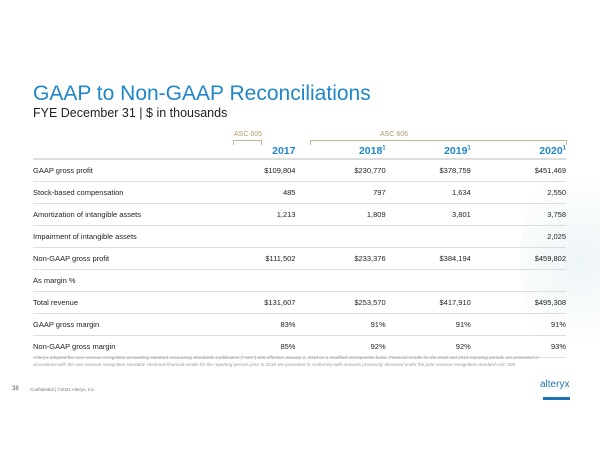  What do you see at coordinates (518, 151) in the screenshot?
I see `col-2020: 20201` at bounding box center [518, 151].